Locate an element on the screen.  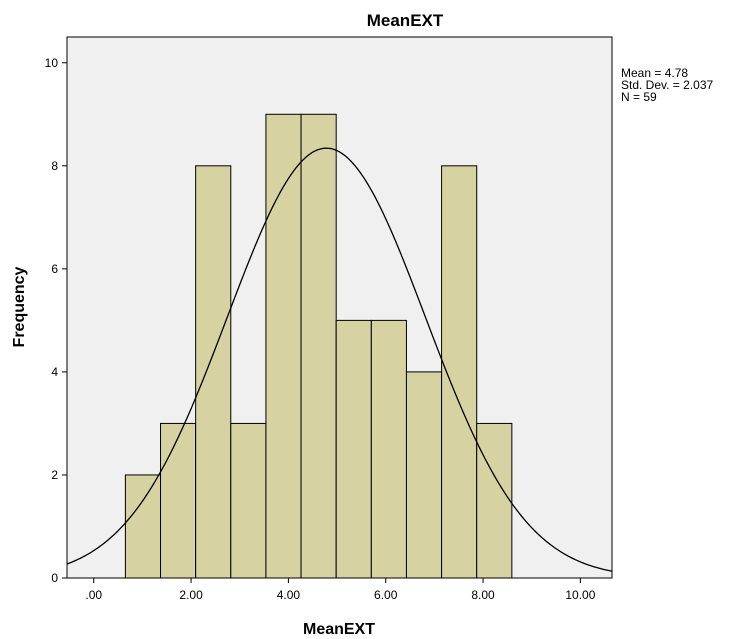
stat-label: Mean = 4.78 is located at coordinates (654, 73).